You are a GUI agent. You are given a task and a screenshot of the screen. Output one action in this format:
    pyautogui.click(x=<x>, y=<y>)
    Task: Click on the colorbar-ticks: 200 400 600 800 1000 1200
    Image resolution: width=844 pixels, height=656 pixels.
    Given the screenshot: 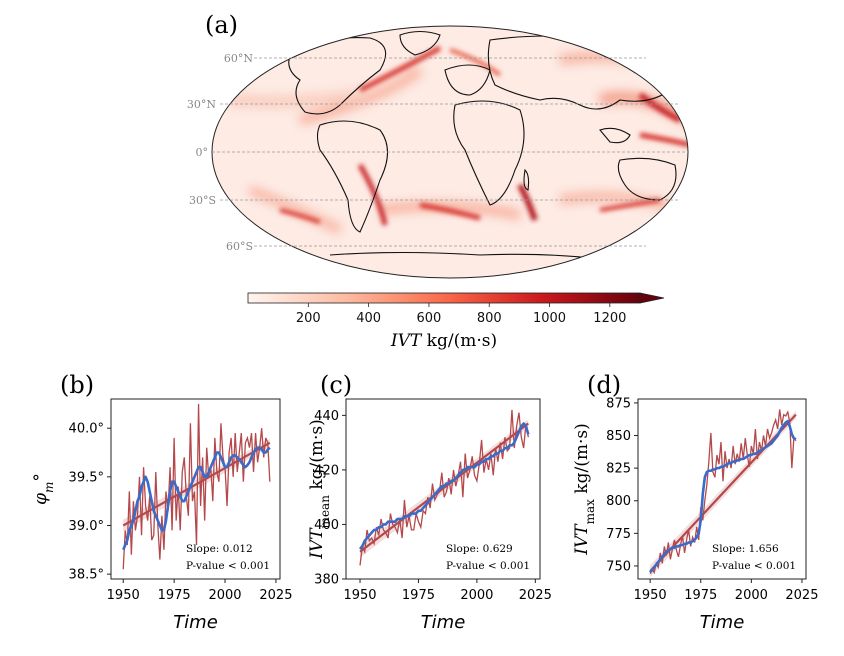 What is the action you would take?
    pyautogui.click(x=461, y=314)
    